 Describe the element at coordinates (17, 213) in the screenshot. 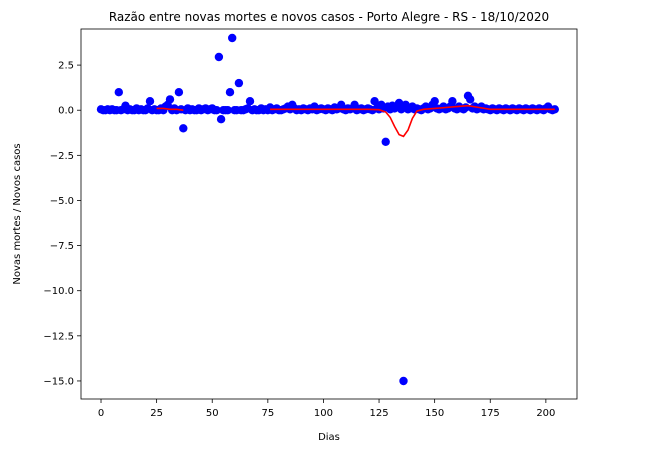

I see `y-axis-label: Novas mortes / Novos casos` at that location.